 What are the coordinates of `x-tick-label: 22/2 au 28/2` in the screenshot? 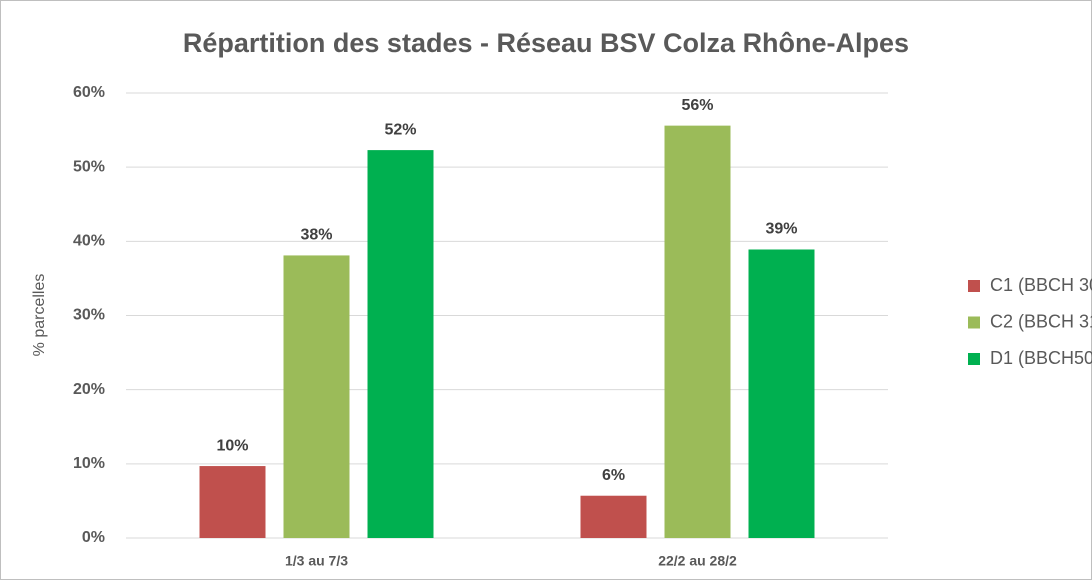 It's located at (697, 561).